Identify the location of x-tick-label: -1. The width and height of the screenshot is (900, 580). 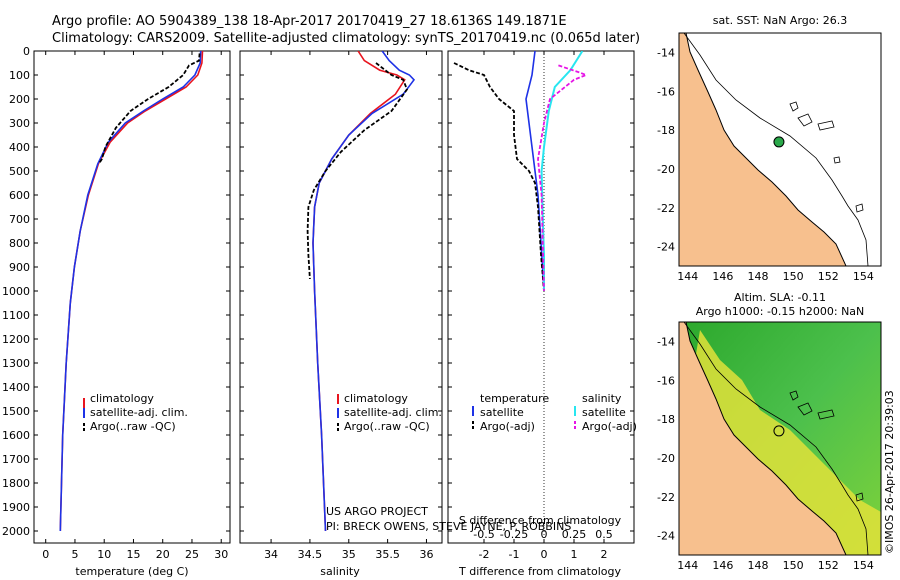
(514, 554).